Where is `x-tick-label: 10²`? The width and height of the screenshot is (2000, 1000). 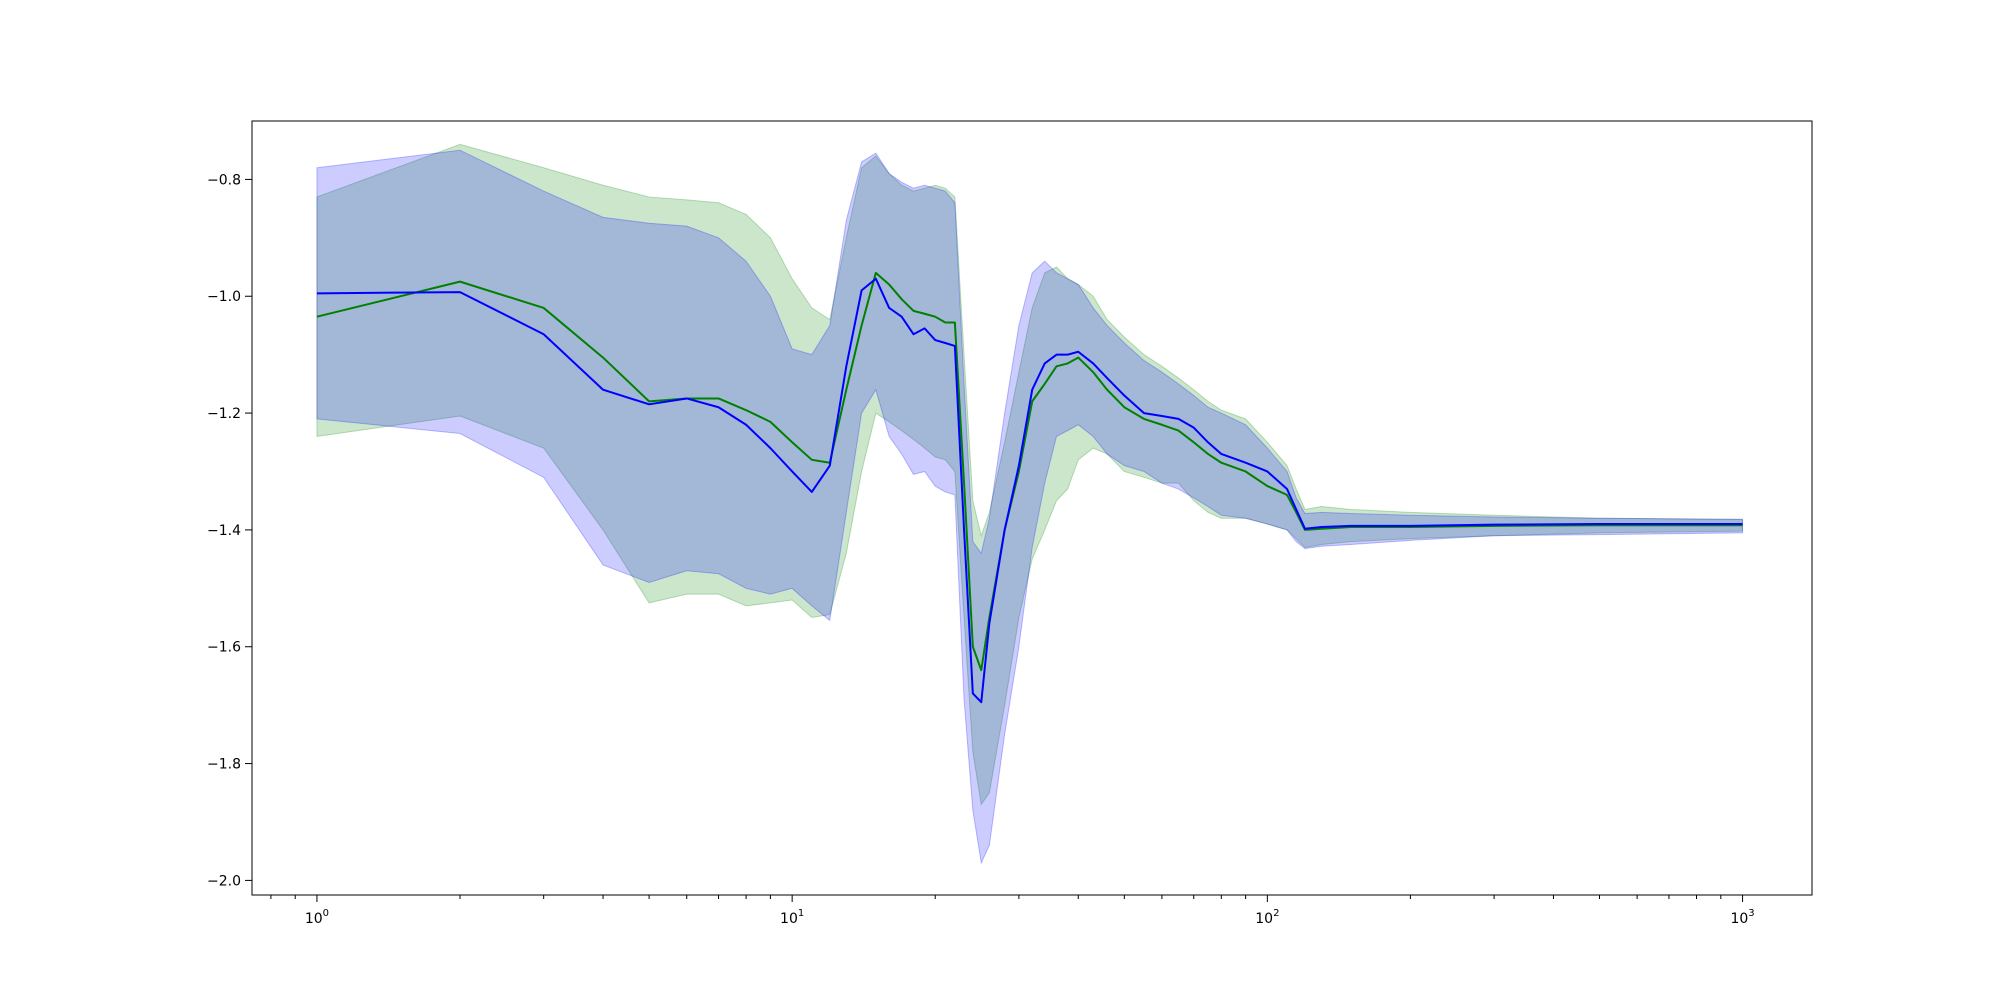
x-tick-label: 10² is located at coordinates (1267, 917).